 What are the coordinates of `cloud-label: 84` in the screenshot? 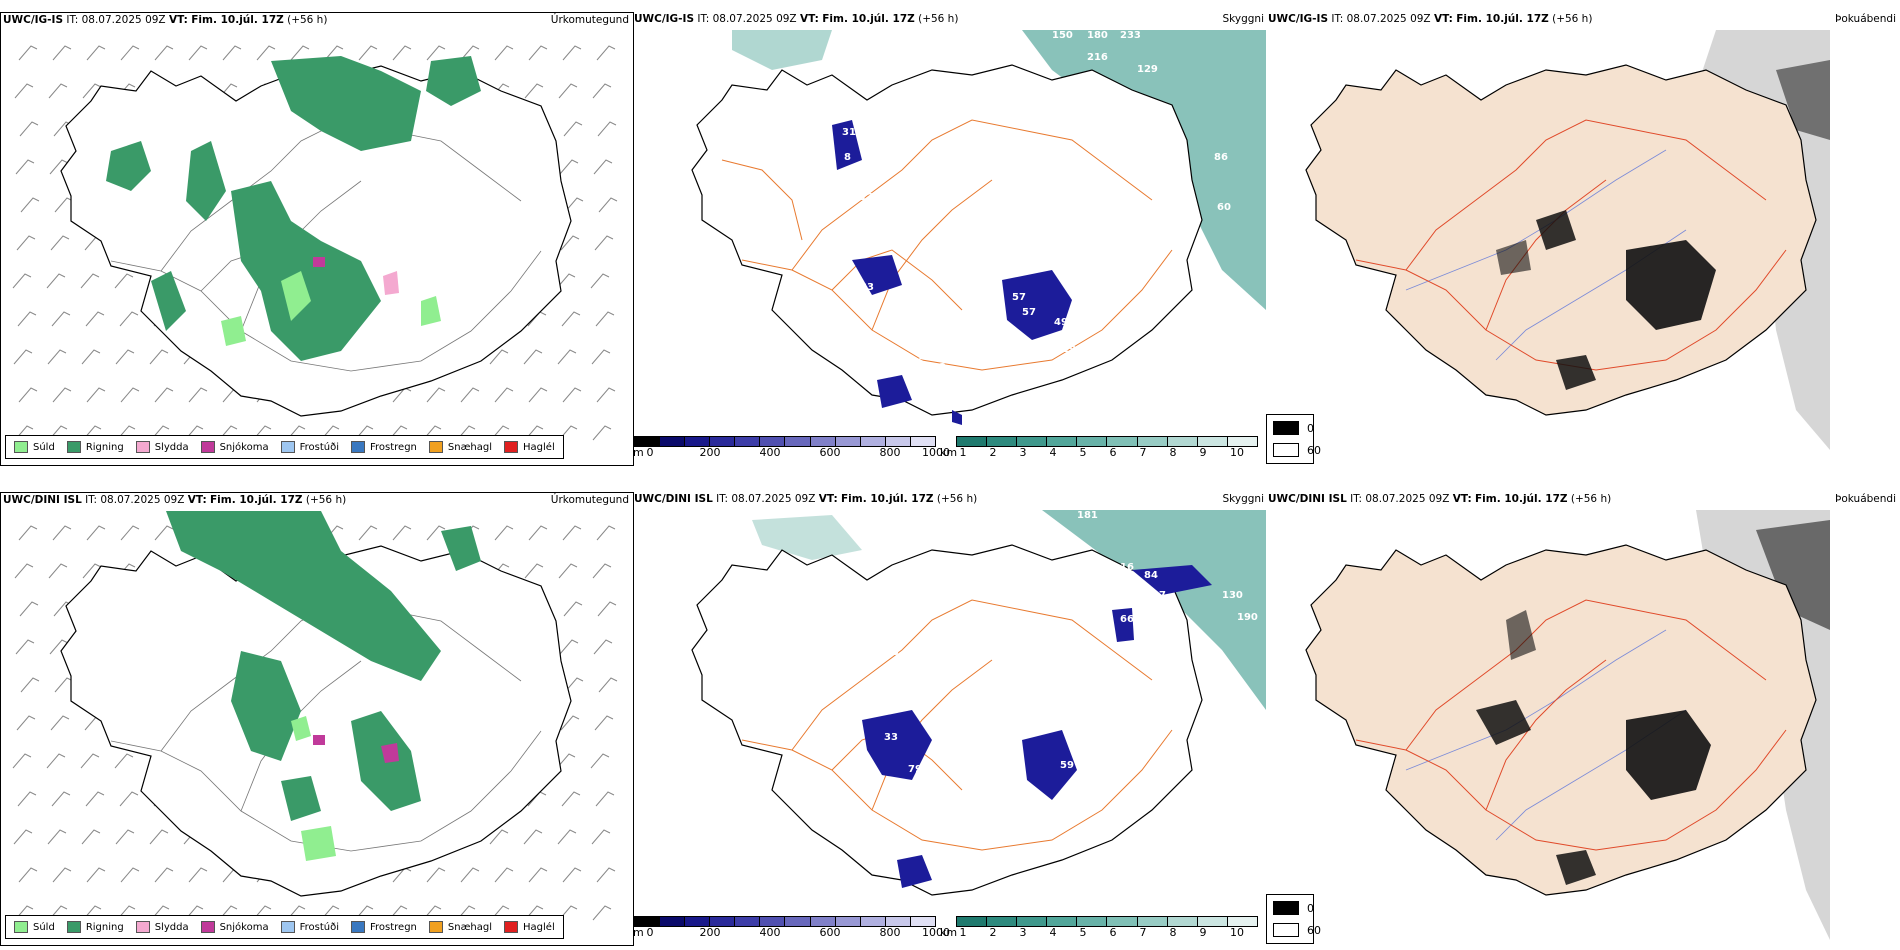 It's located at (1151, 575).